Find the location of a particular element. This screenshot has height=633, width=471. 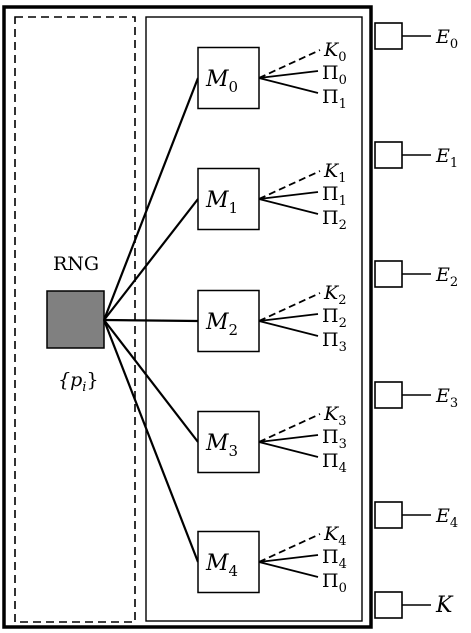

module-label-1: M1 is located at coordinates (221, 202).